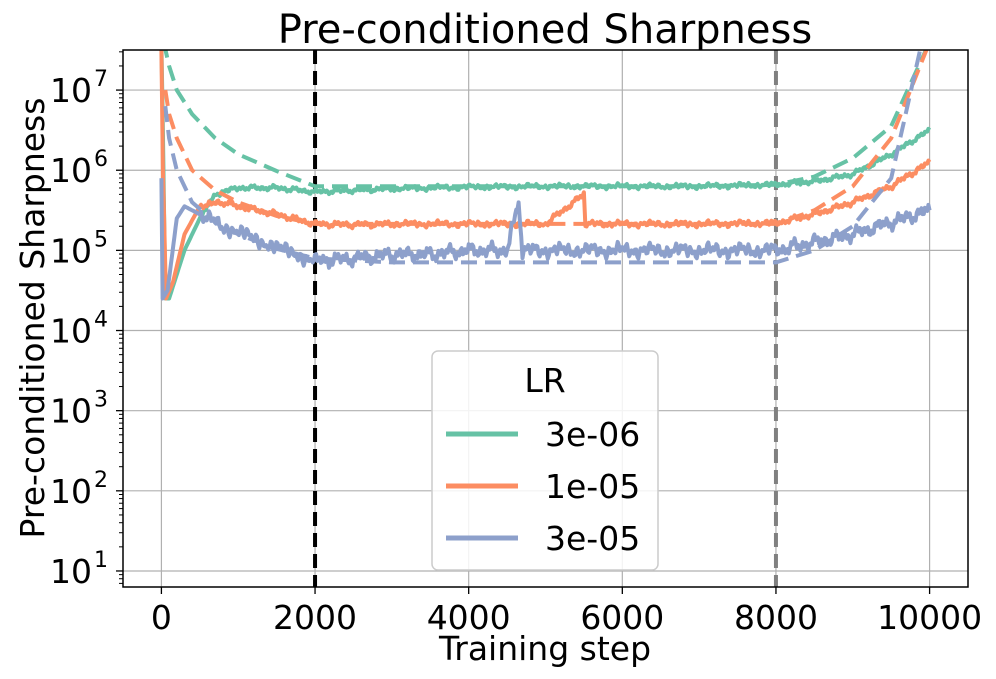 The width and height of the screenshot is (996, 679). What do you see at coordinates (622, 617) in the screenshot?
I see `x-tick-label: 6000` at bounding box center [622, 617].